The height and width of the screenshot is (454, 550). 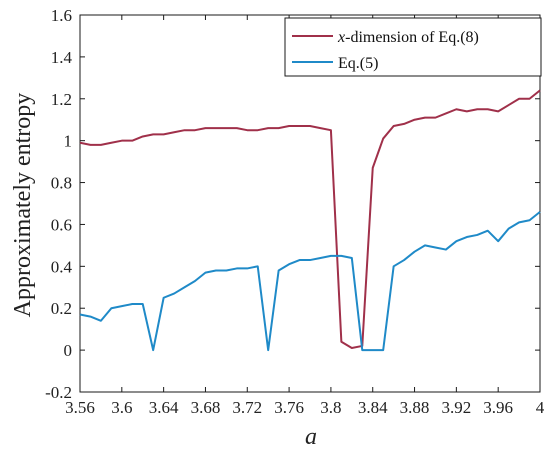 I want to click on y-tick-label: 0, so click(x=68, y=350).